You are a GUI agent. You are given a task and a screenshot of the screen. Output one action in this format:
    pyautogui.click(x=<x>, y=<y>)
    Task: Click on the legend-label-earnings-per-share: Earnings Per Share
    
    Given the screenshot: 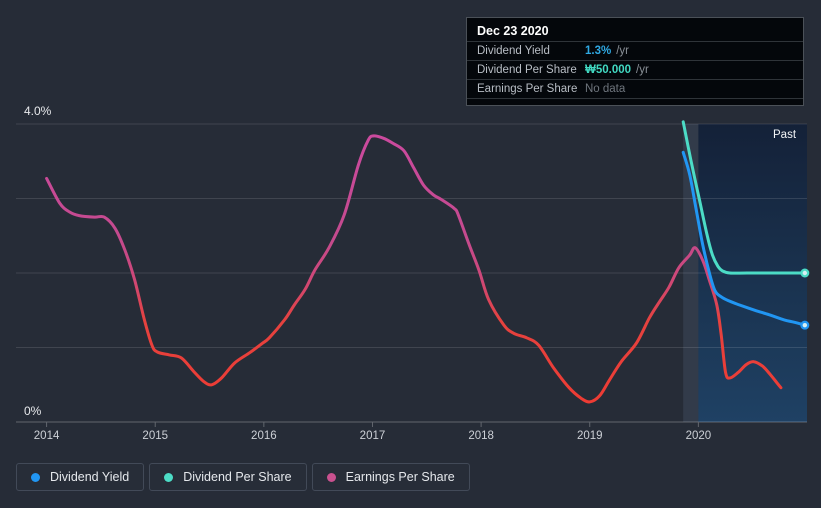 What is the action you would take?
    pyautogui.click(x=400, y=477)
    